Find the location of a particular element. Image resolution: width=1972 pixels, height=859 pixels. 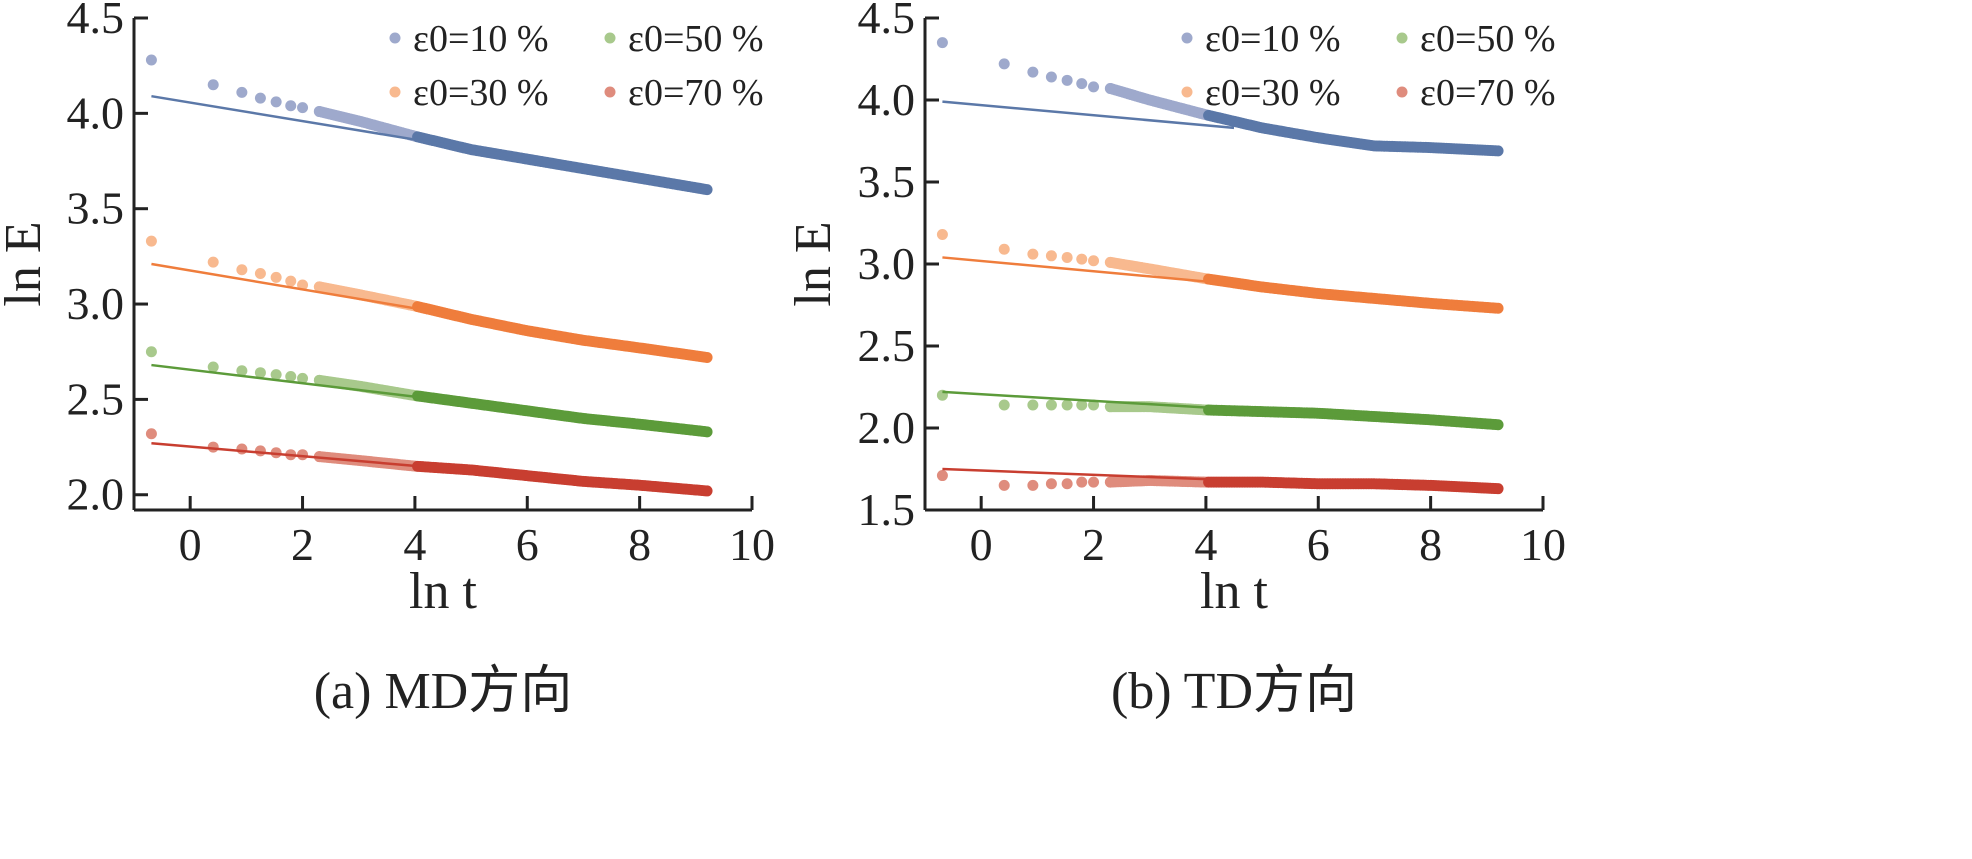

legend-label: ε0=70 % is located at coordinates (696, 93).